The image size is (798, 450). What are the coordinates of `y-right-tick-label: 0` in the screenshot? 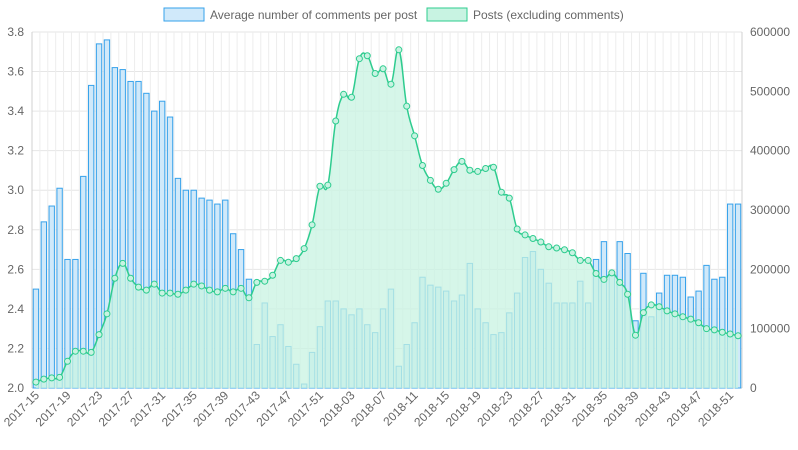 It's located at (753, 388).